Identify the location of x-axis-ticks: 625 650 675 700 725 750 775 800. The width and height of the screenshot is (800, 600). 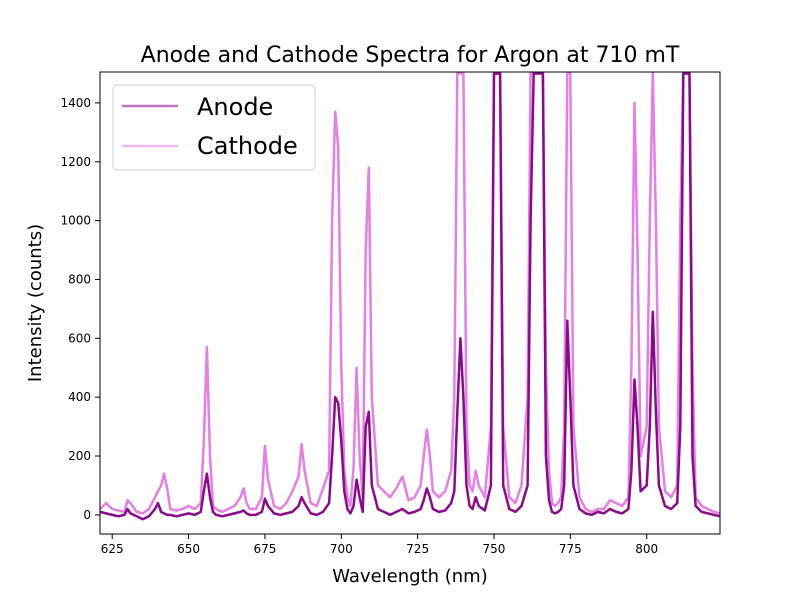
(379, 545).